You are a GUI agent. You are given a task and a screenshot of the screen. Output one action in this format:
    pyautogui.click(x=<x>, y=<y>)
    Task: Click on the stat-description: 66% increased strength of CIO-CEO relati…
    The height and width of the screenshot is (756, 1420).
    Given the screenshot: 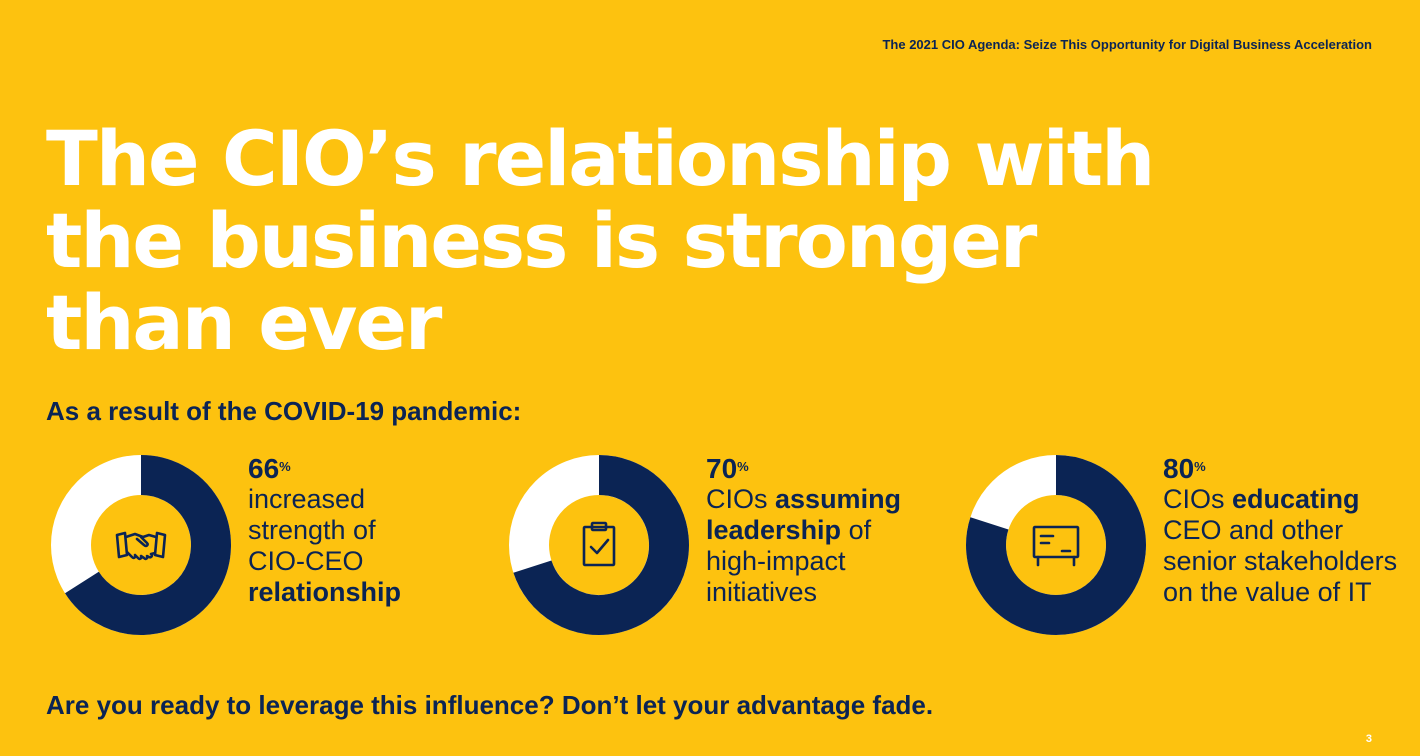 What is the action you would take?
    pyautogui.click(x=324, y=531)
    